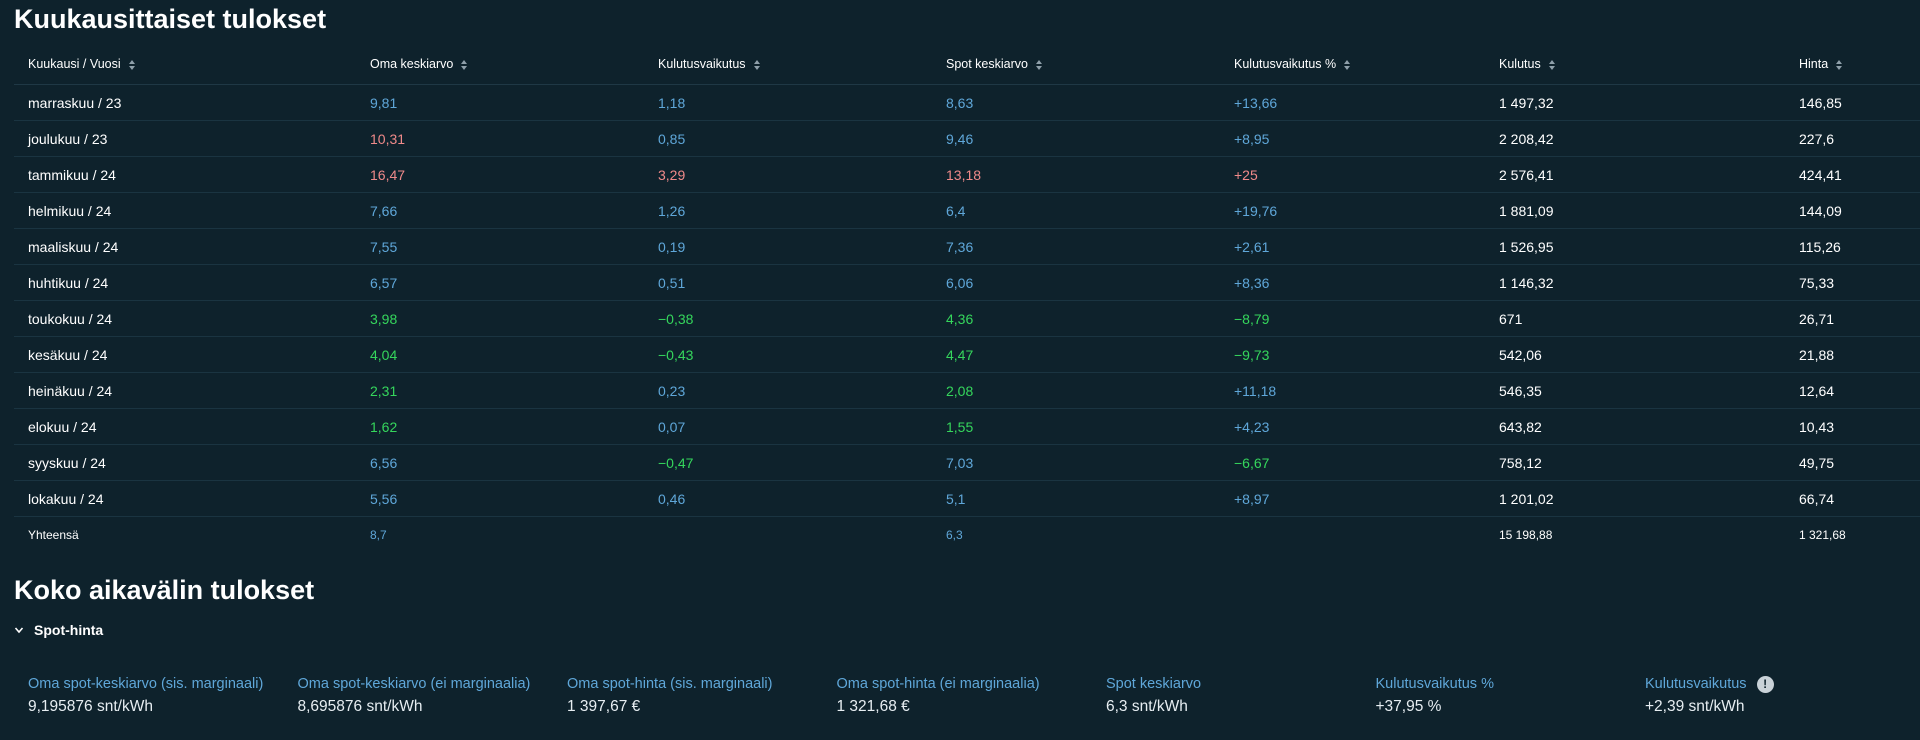  I want to click on summary-stat: Spot keskiarvo 6,3 snt/kWh, so click(1241, 695).